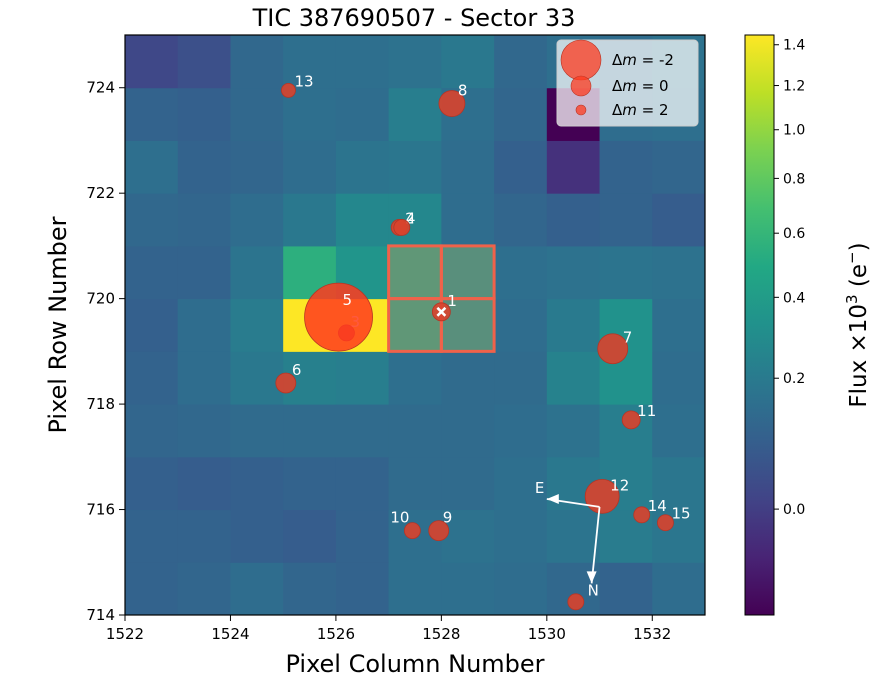 This screenshot has height=699, width=880. Describe the element at coordinates (789, 278) in the screenshot. I see `colorbar-ticks: 1.4 1.2 1.0 0.8 0.6 0.4 0.2 0.0` at that location.